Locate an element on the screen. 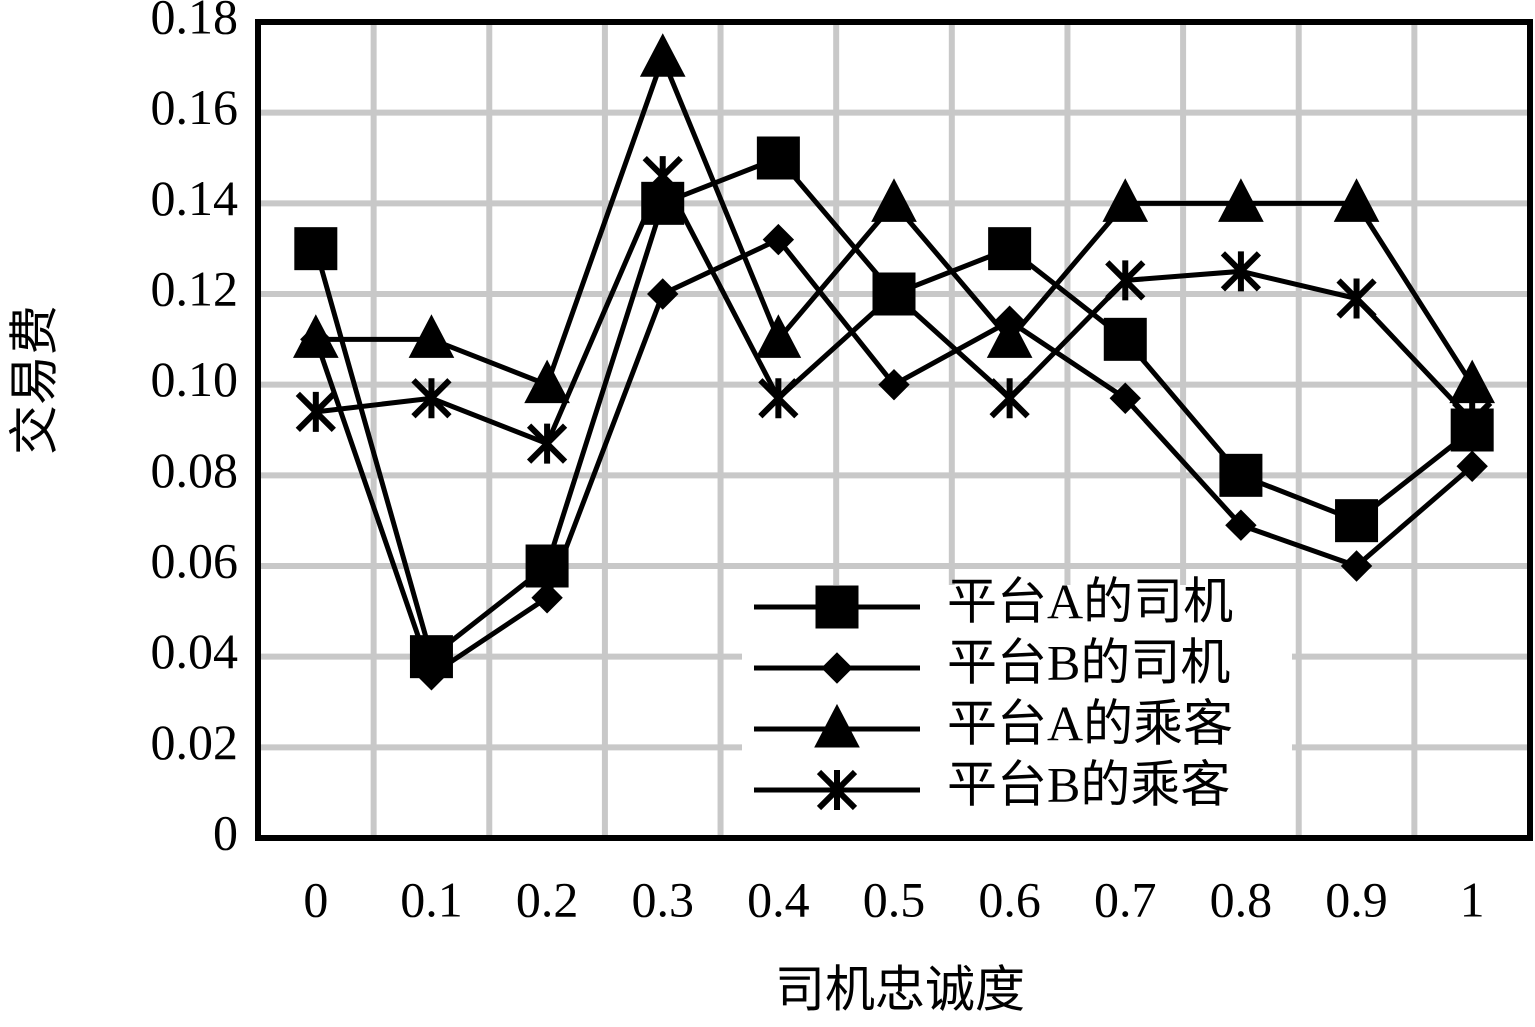 This screenshot has width=1535, height=1027. y-tick-label: 0.14 is located at coordinates (195, 198).